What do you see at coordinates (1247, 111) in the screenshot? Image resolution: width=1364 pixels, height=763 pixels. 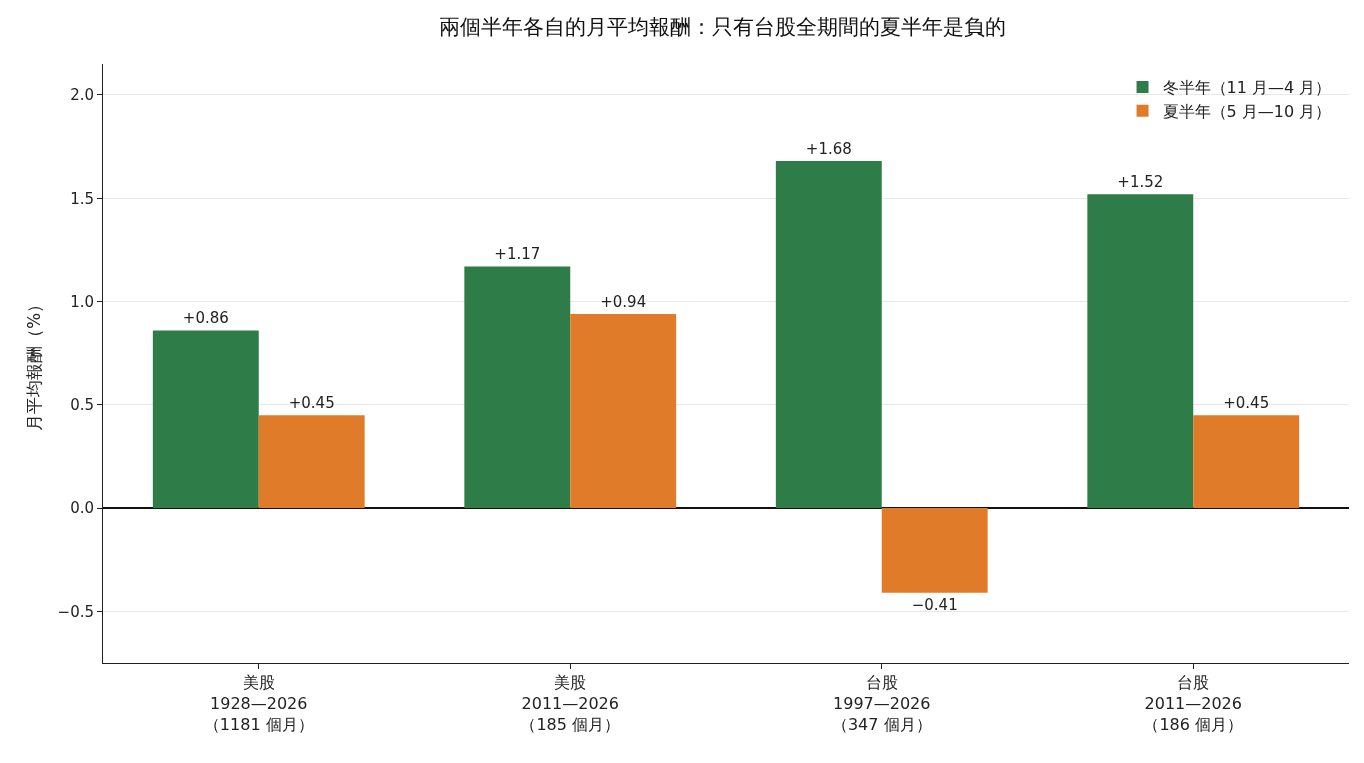 I see `legend-label: 夏半年（5 月—10 月）` at bounding box center [1247, 111].